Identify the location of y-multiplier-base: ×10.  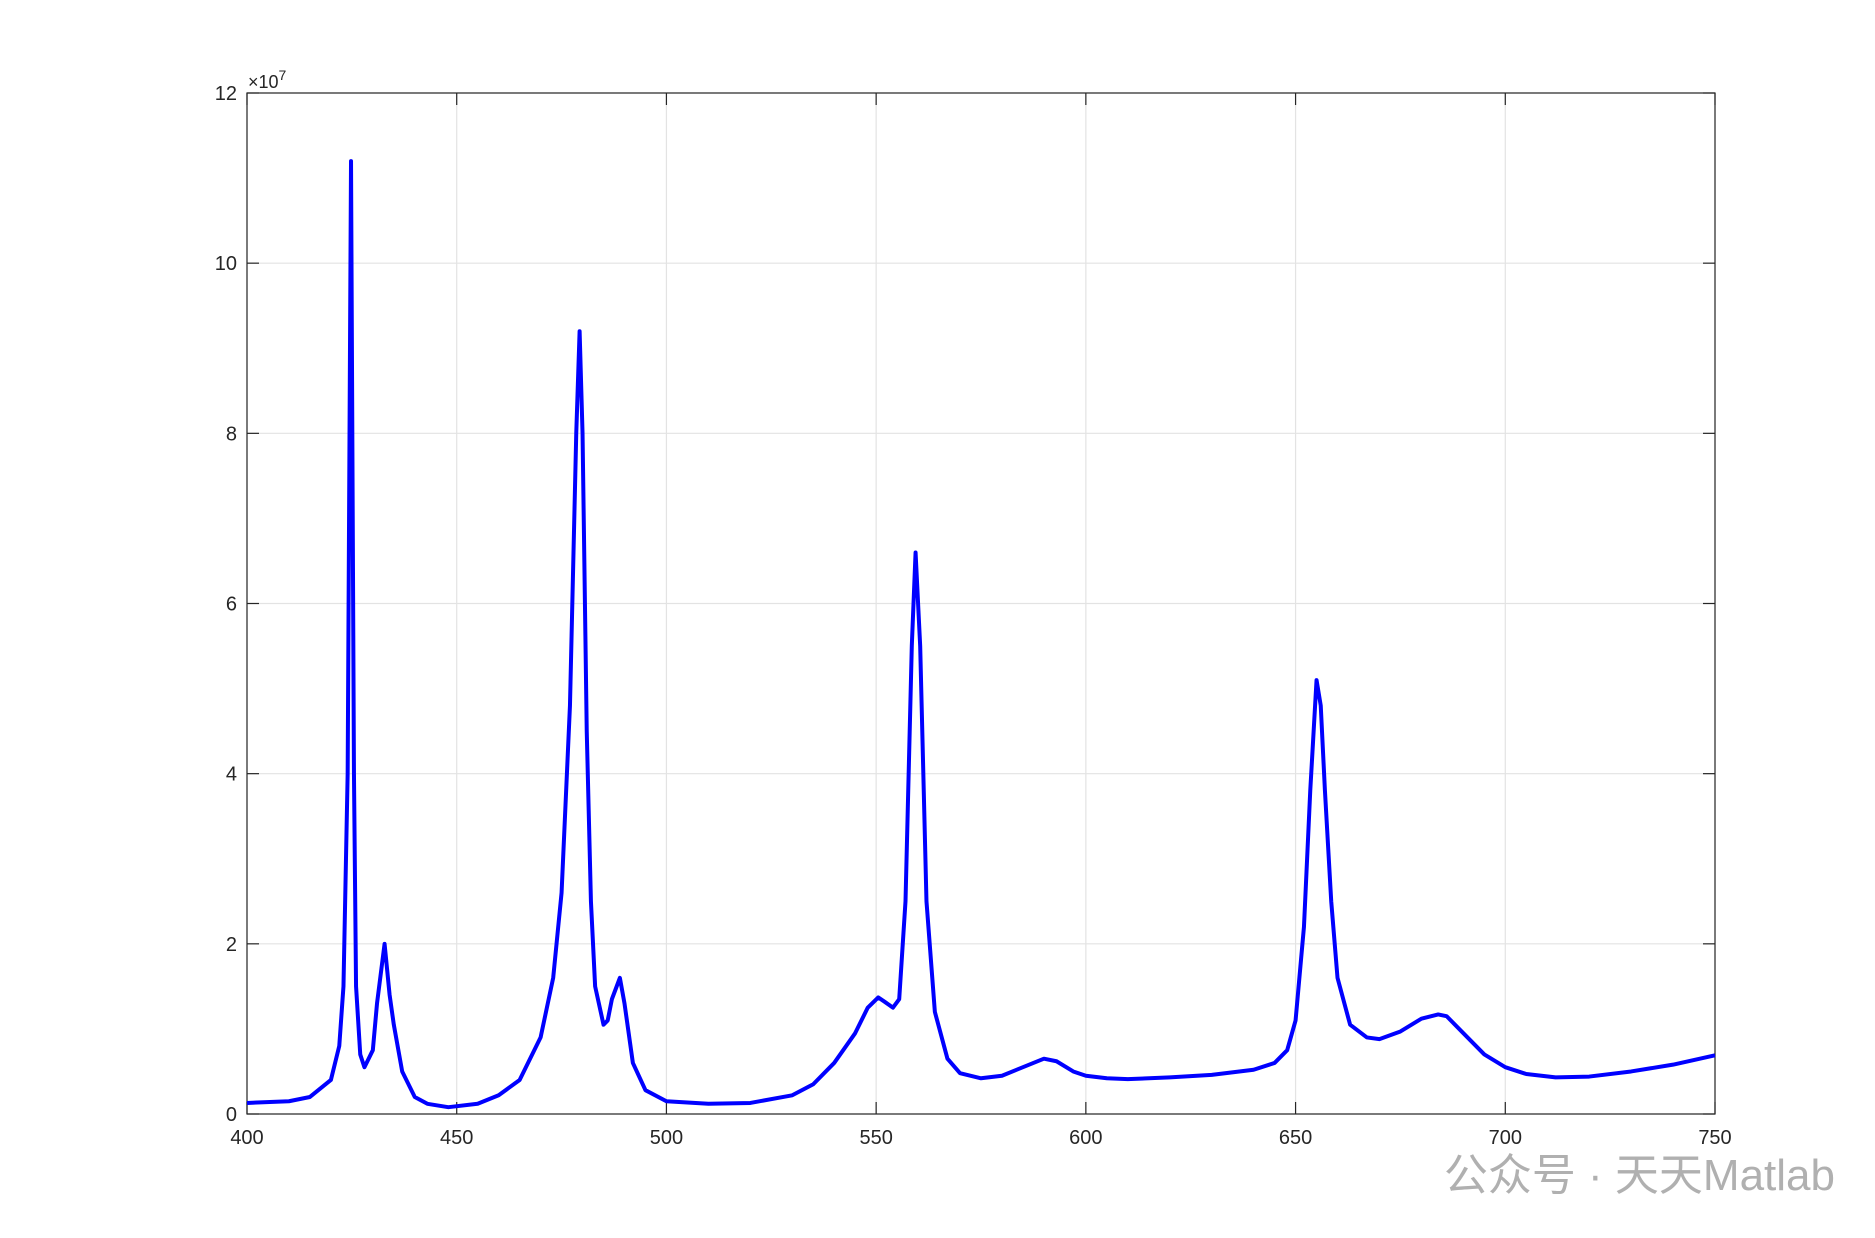
(263, 82).